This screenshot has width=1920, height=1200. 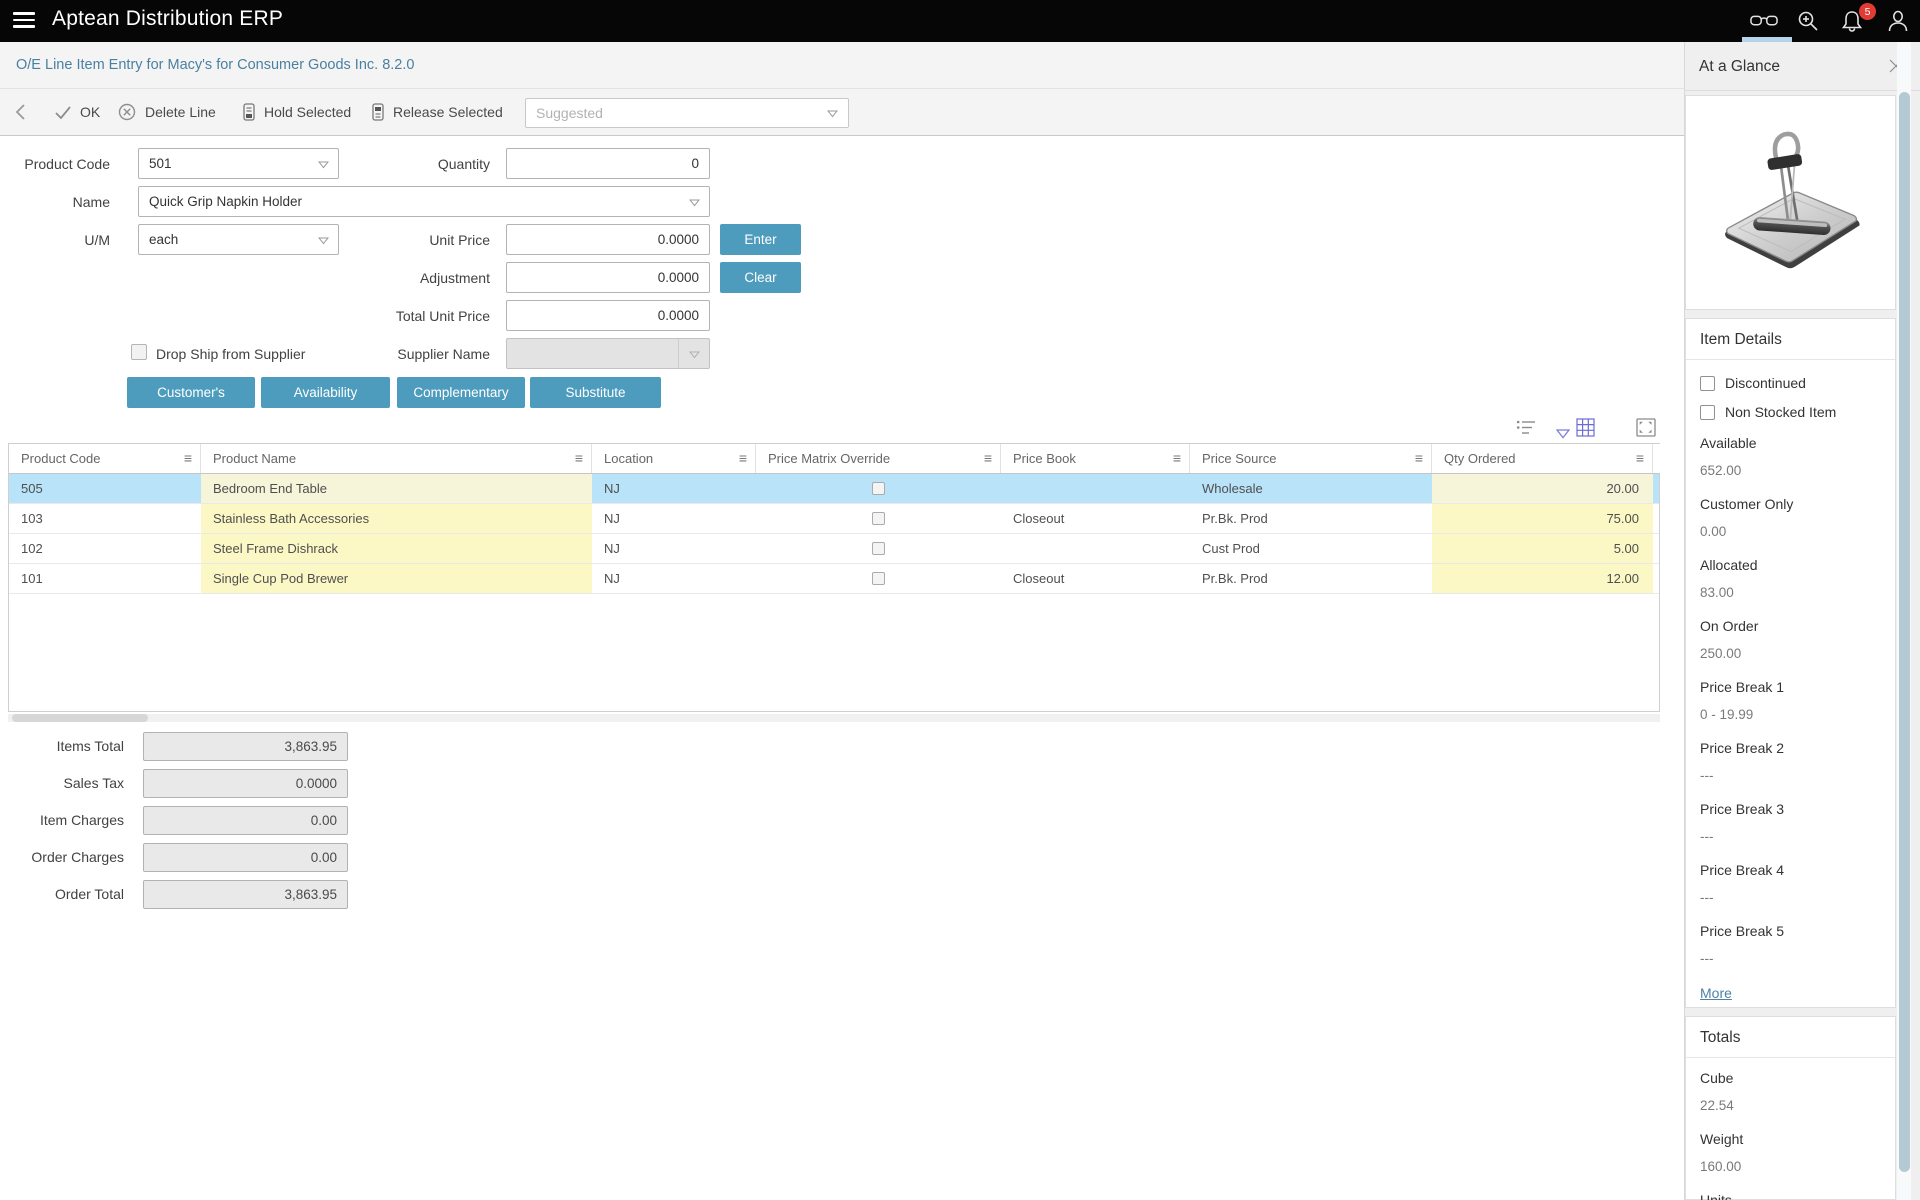 What do you see at coordinates (1790, 1108) in the screenshot?
I see `panel-totals-card: Totals Cube 22.54 Weight 160.00 Units` at bounding box center [1790, 1108].